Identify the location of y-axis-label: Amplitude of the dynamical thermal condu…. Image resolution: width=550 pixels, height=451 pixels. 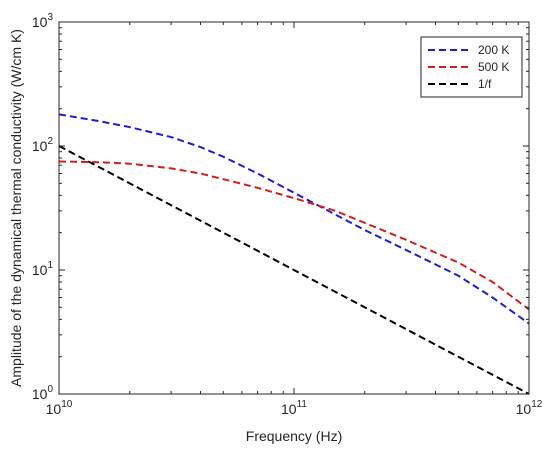
(16, 208).